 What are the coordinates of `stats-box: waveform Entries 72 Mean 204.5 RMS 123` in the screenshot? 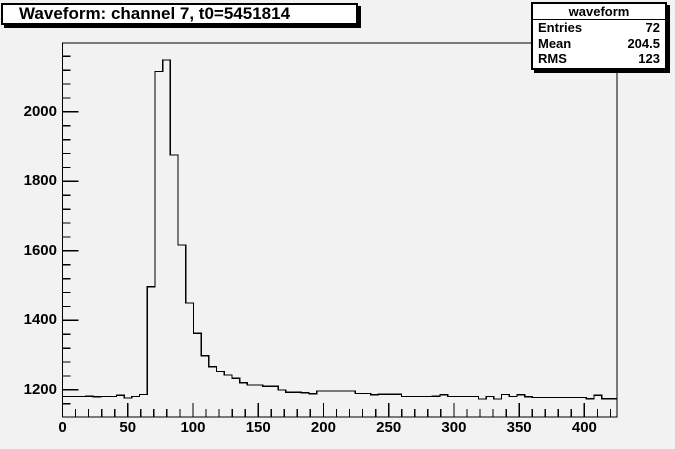 It's located at (599, 36).